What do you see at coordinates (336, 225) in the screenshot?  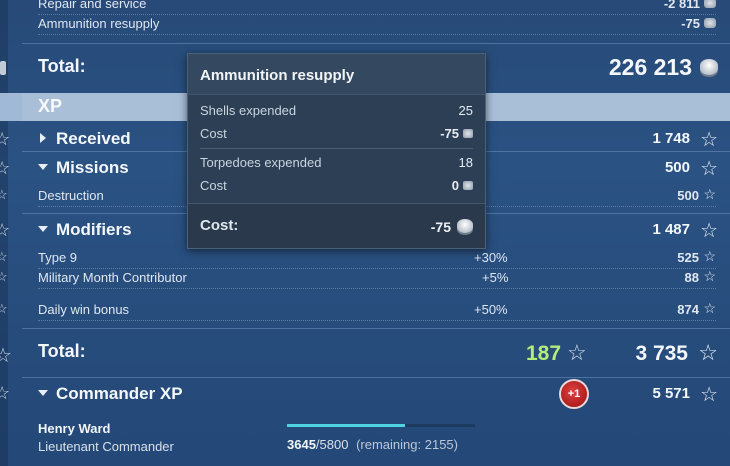 I see `tooltip-footer` at bounding box center [336, 225].